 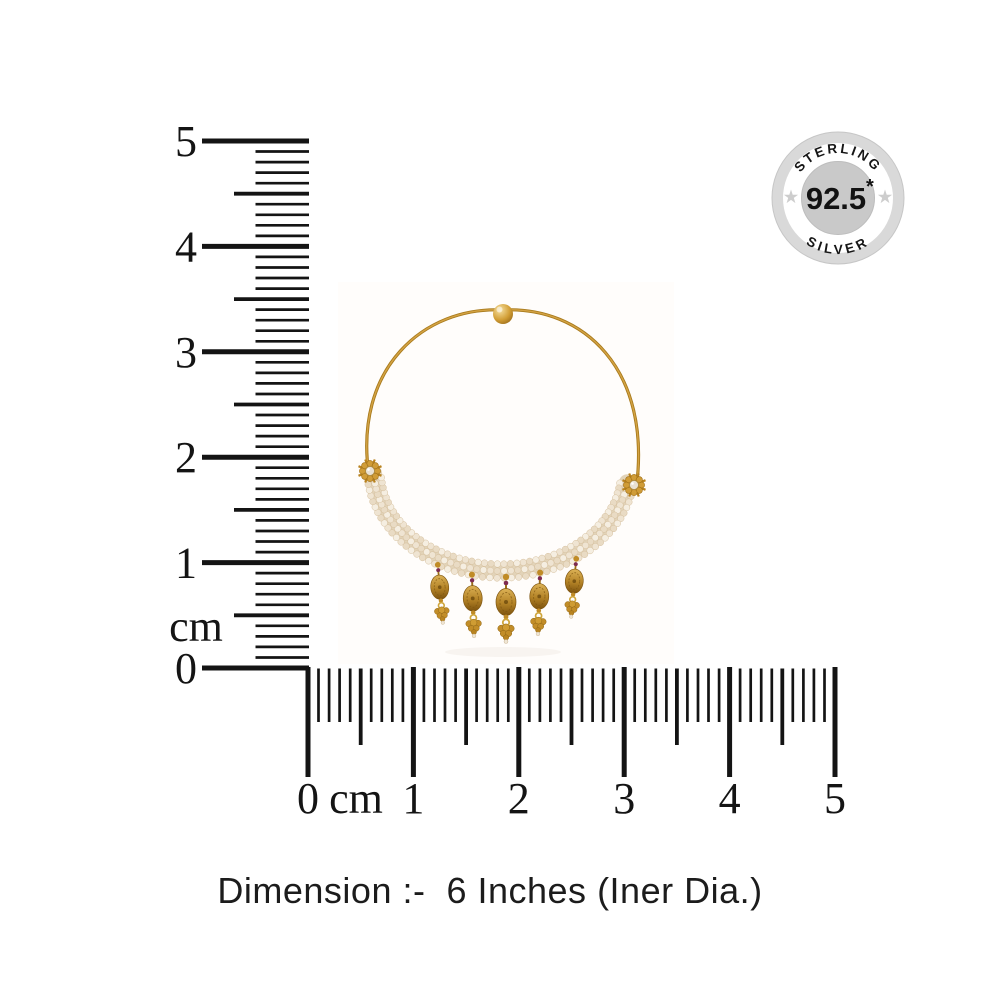 What do you see at coordinates (571, 798) in the screenshot?
I see `horizontal-ruler-labels: 0 1 2 3 4 5 cm` at bounding box center [571, 798].